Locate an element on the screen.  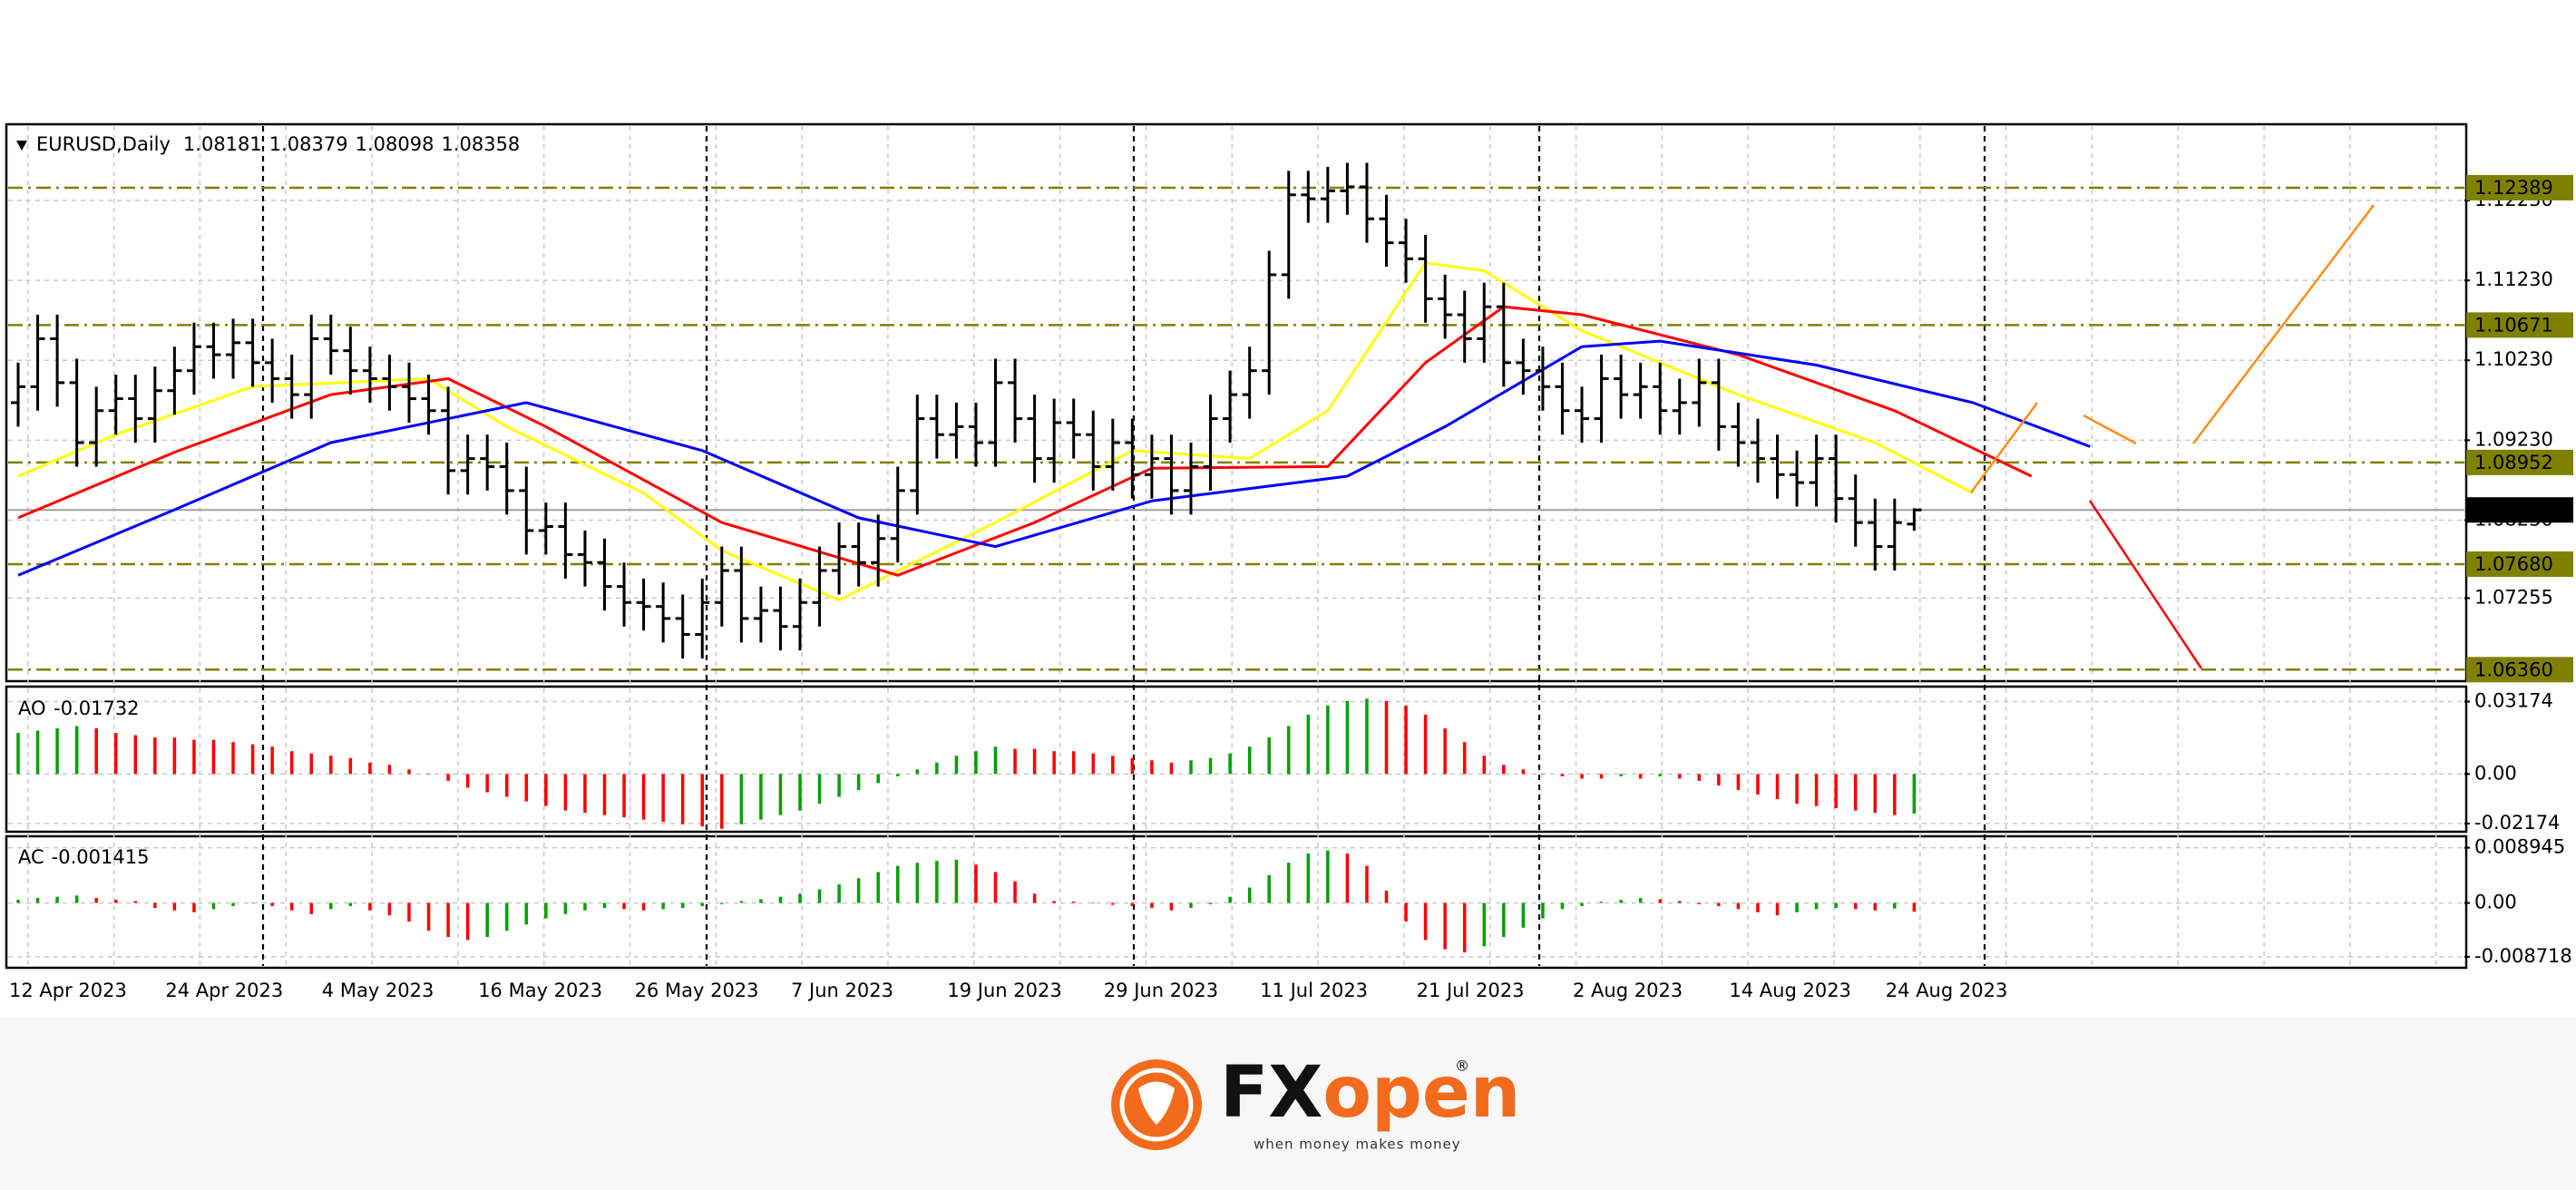
y-tick-label: -0.02174 is located at coordinates (2517, 823).